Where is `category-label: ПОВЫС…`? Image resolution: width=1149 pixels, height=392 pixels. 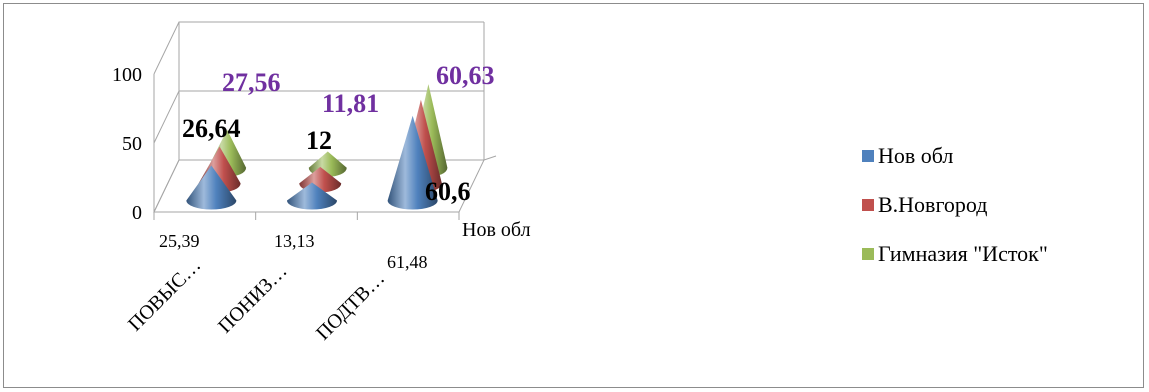 category-label: ПОВЫС… is located at coordinates (164, 294).